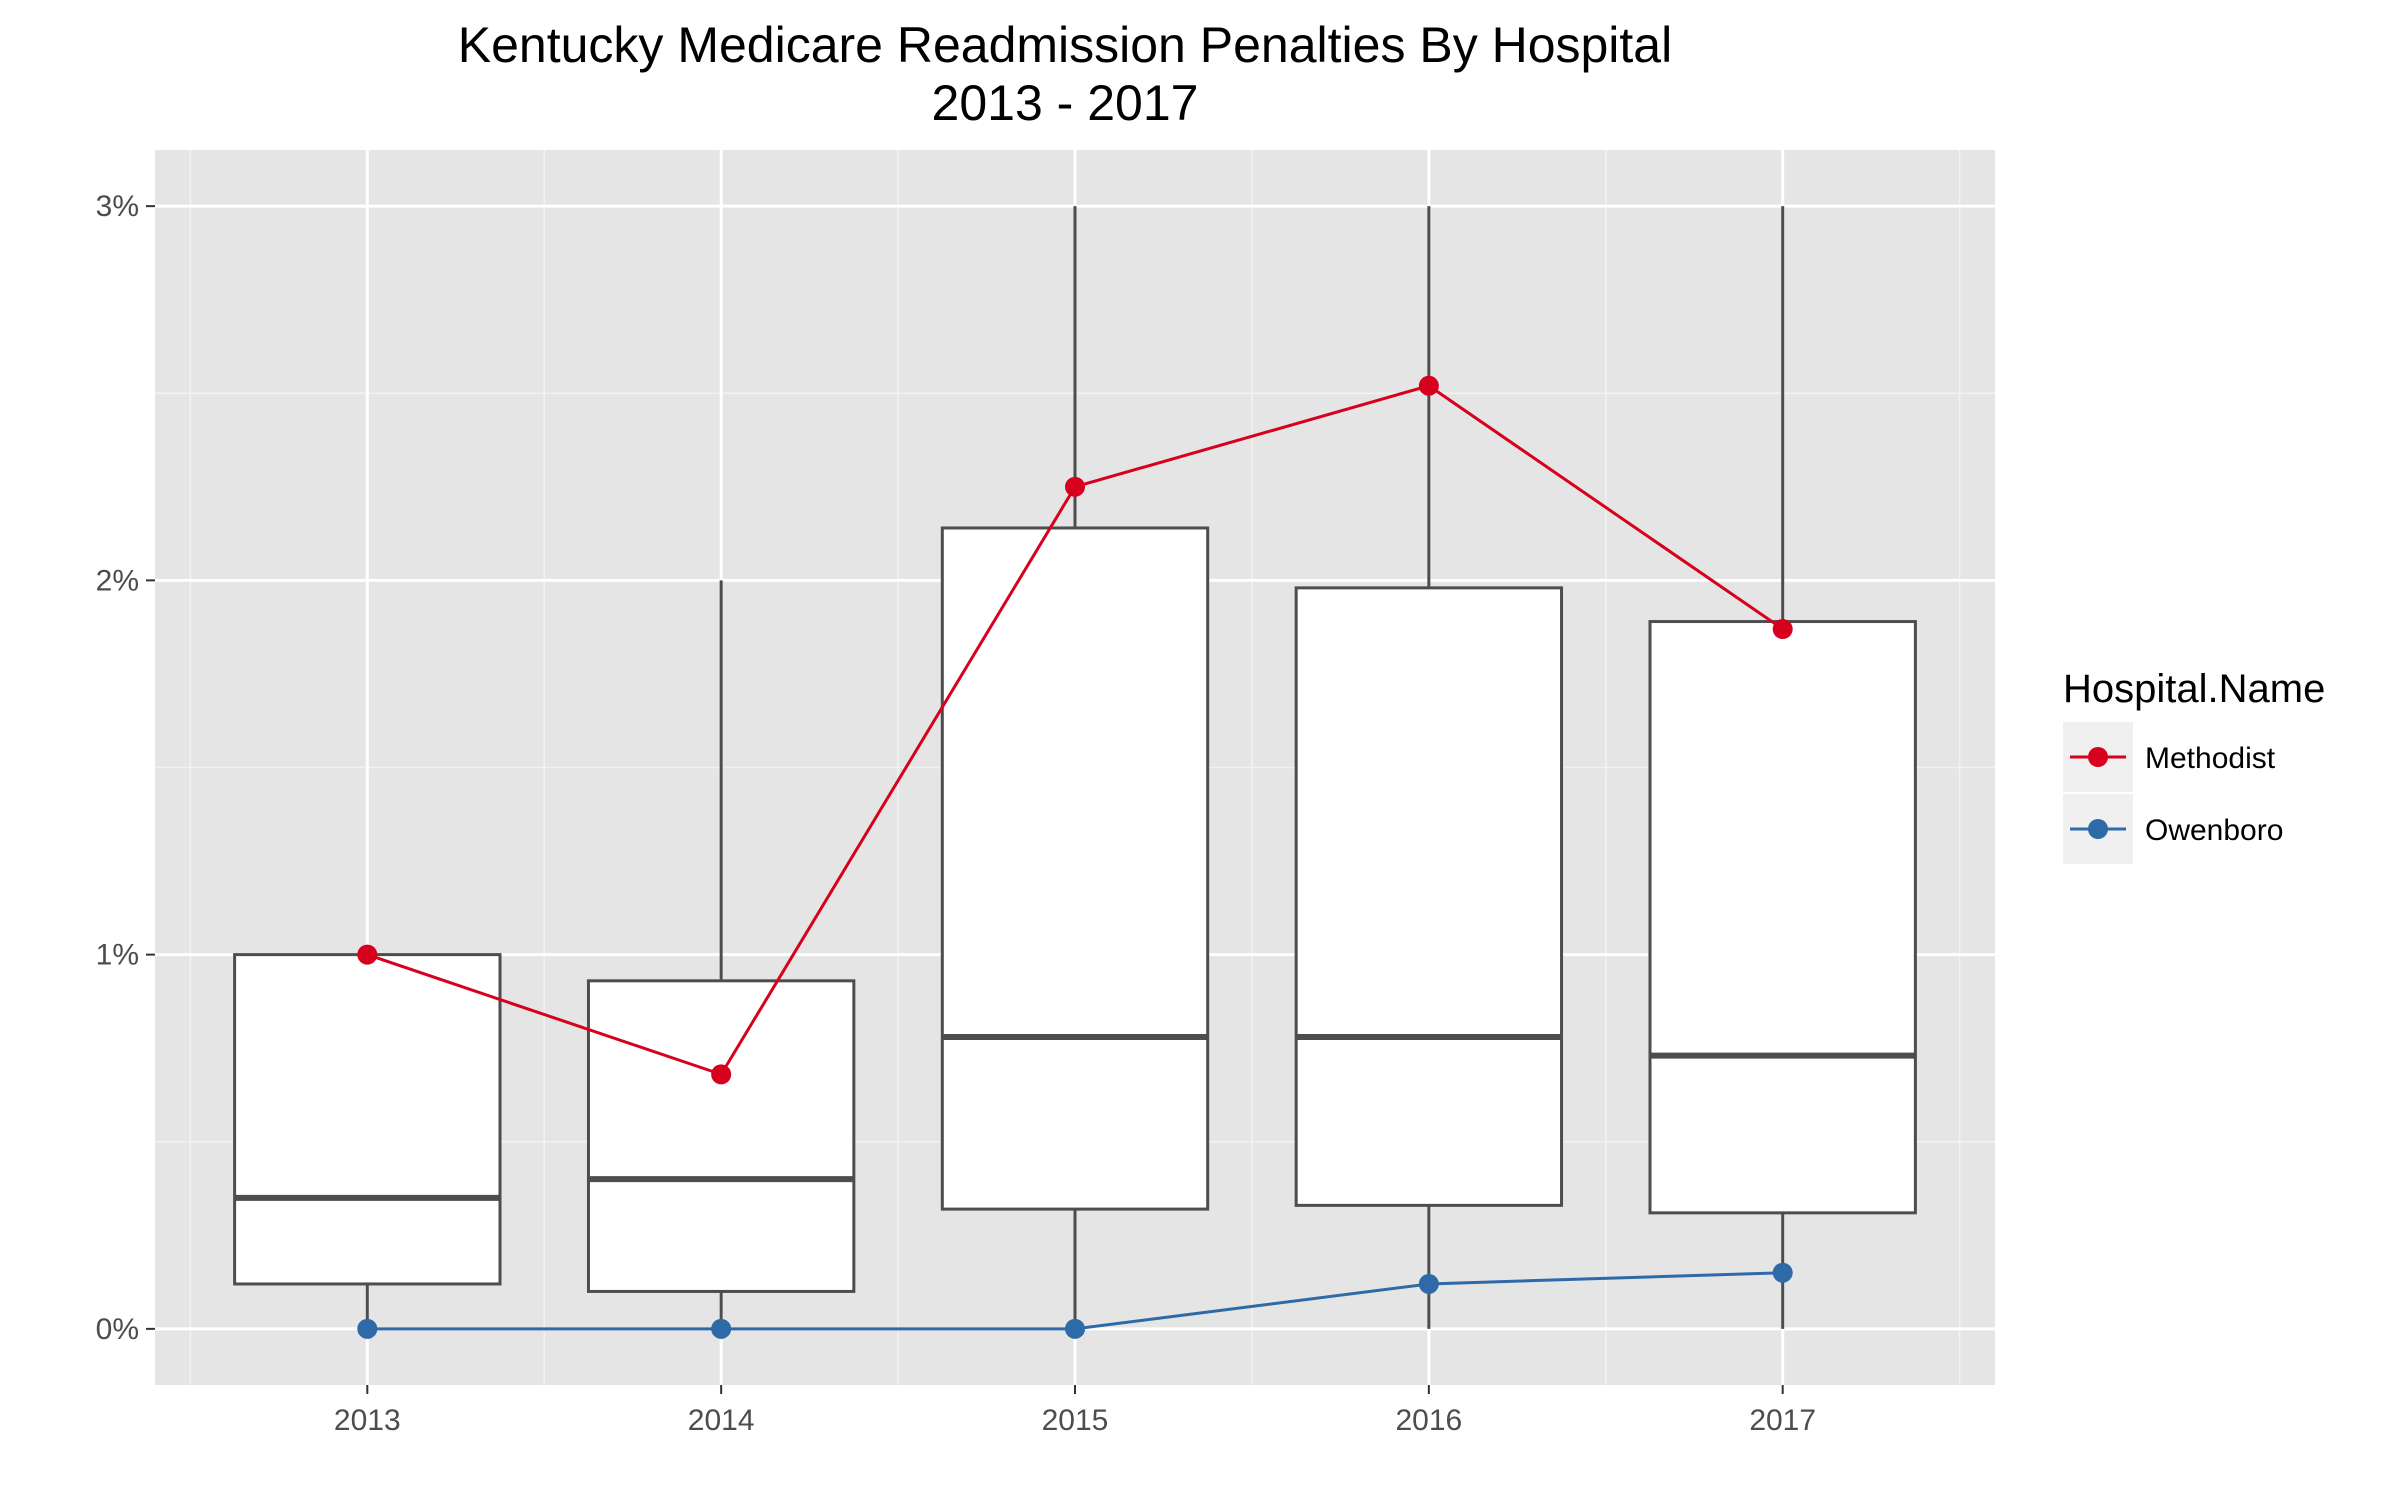 The width and height of the screenshot is (2400, 1500). What do you see at coordinates (117, 955) in the screenshot?
I see `y-tick-label: 1%` at bounding box center [117, 955].